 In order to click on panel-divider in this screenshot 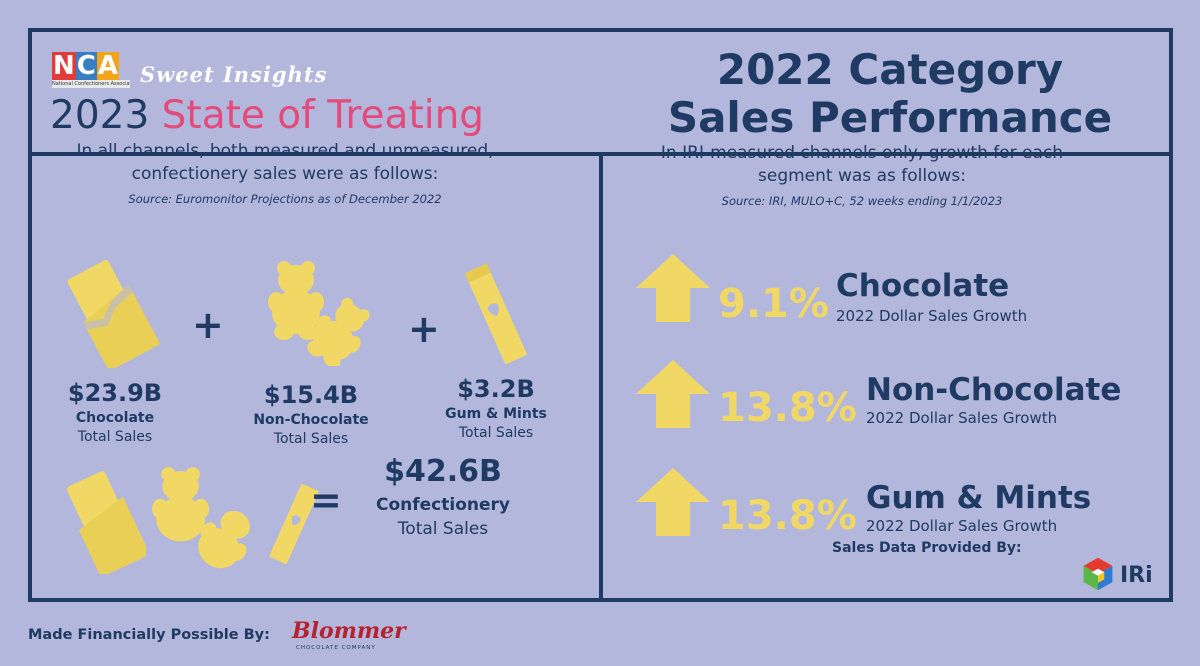, I will do `click(601, 376)`.